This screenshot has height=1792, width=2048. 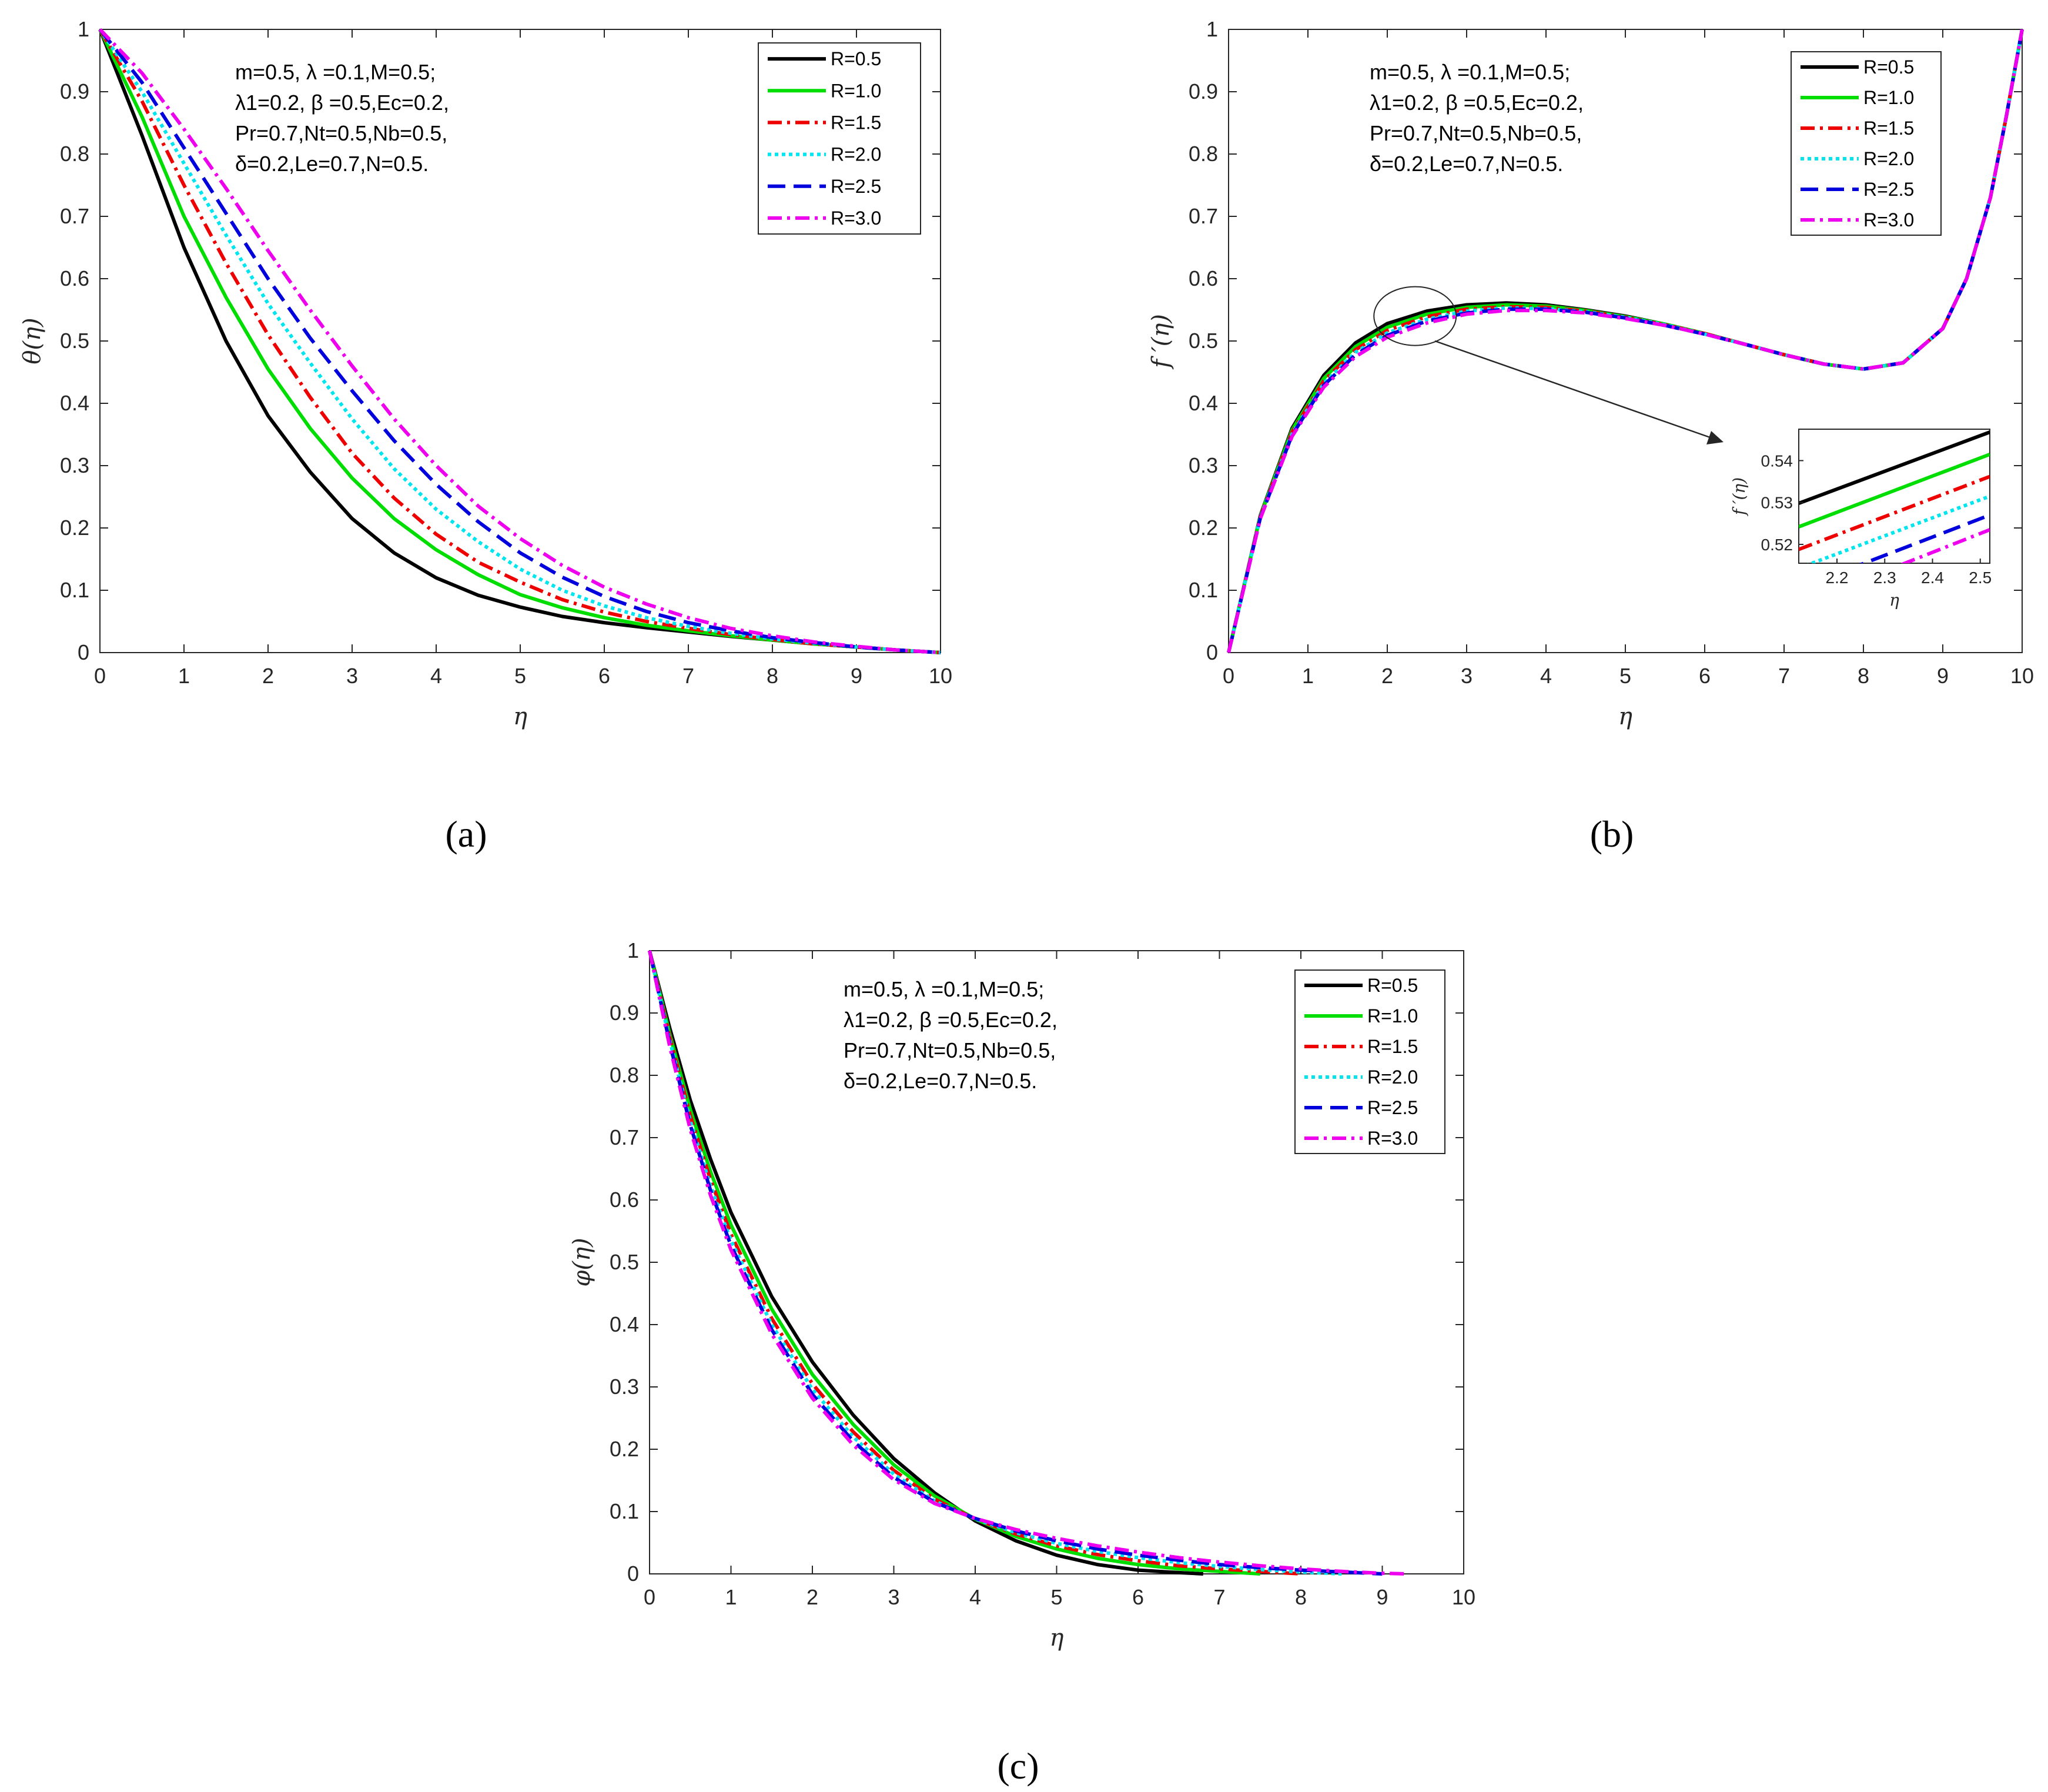 What do you see at coordinates (1932, 578) in the screenshot?
I see `inset-x-tick-label: 2.4` at bounding box center [1932, 578].